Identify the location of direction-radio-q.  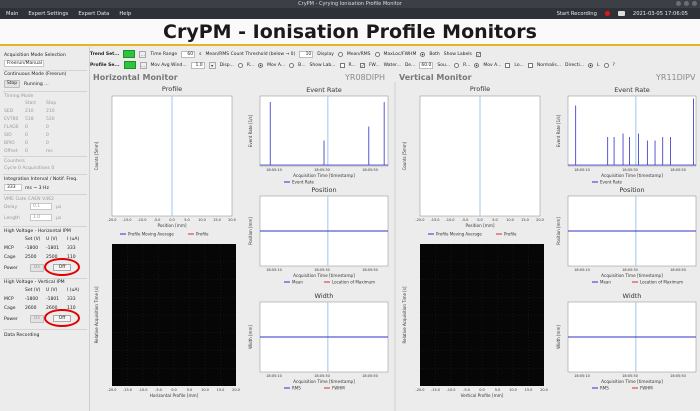
(606, 65).